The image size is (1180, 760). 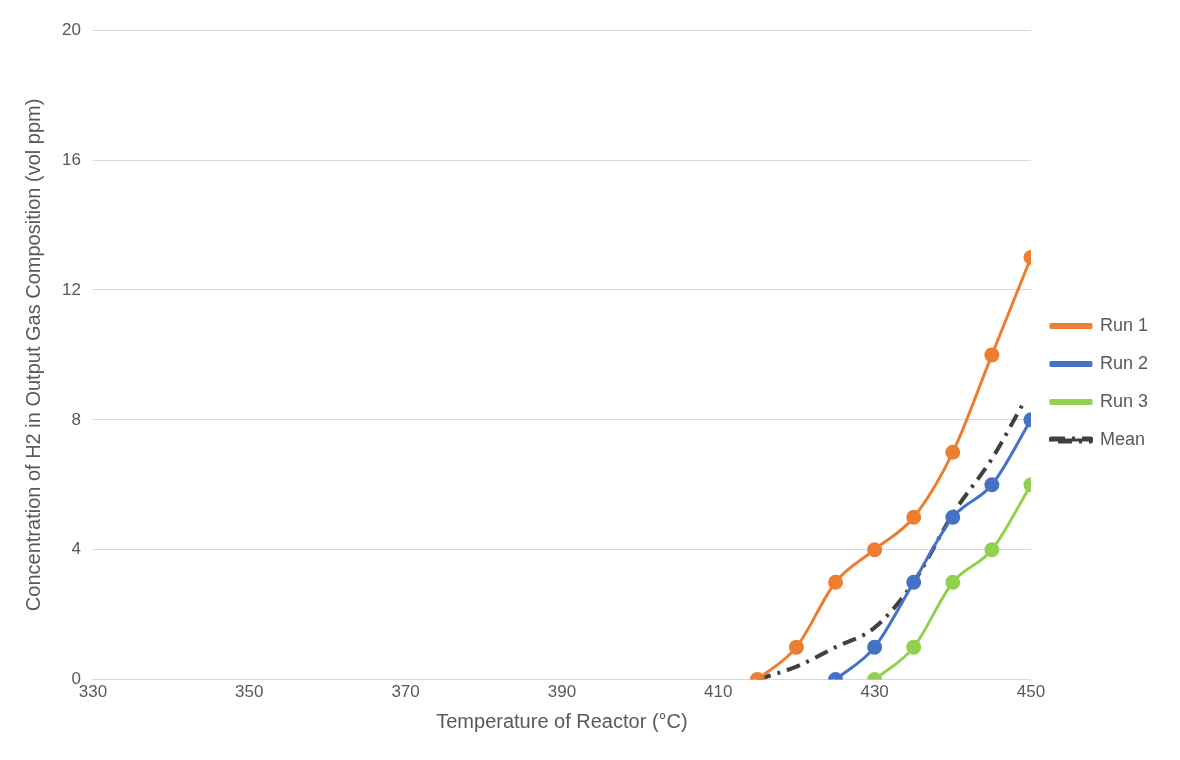 I want to click on y-tick-label: 20, so click(x=71, y=29).